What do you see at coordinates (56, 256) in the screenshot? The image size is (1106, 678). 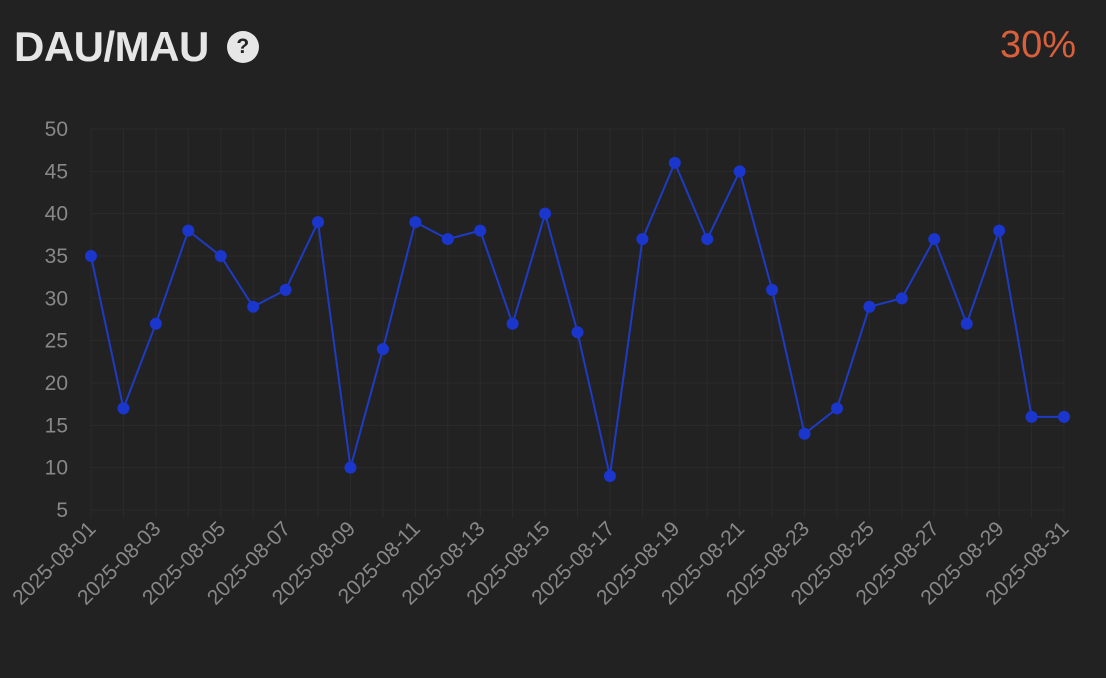 I see `y-tick-label: 35` at bounding box center [56, 256].